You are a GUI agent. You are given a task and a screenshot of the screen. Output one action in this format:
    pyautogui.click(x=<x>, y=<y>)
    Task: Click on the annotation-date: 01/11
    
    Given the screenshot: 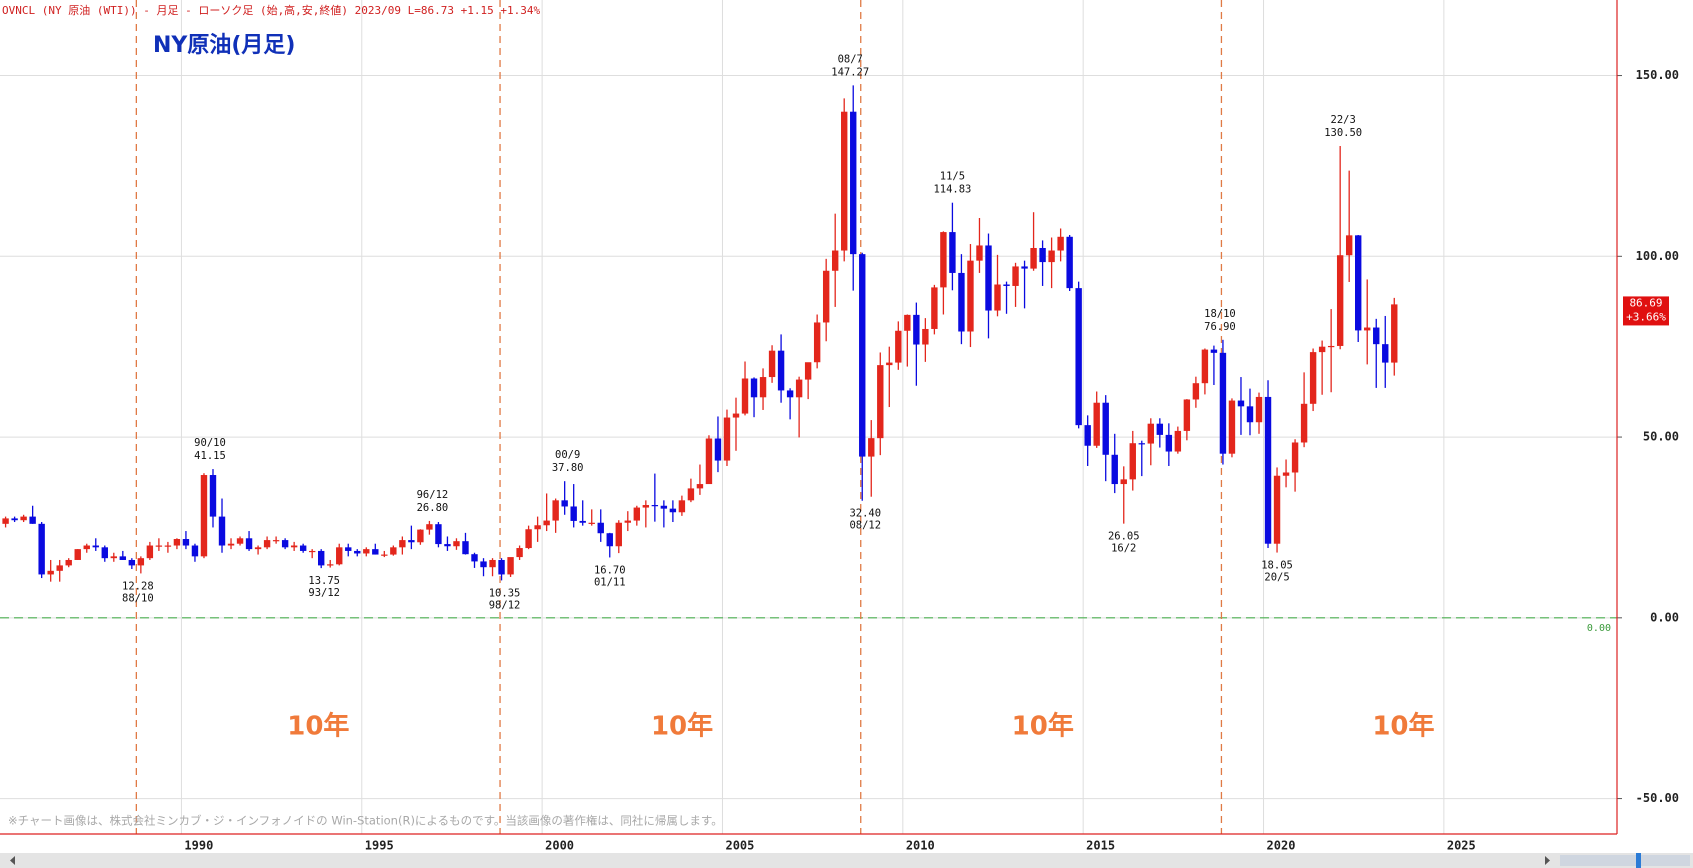 What is the action you would take?
    pyautogui.click(x=610, y=582)
    